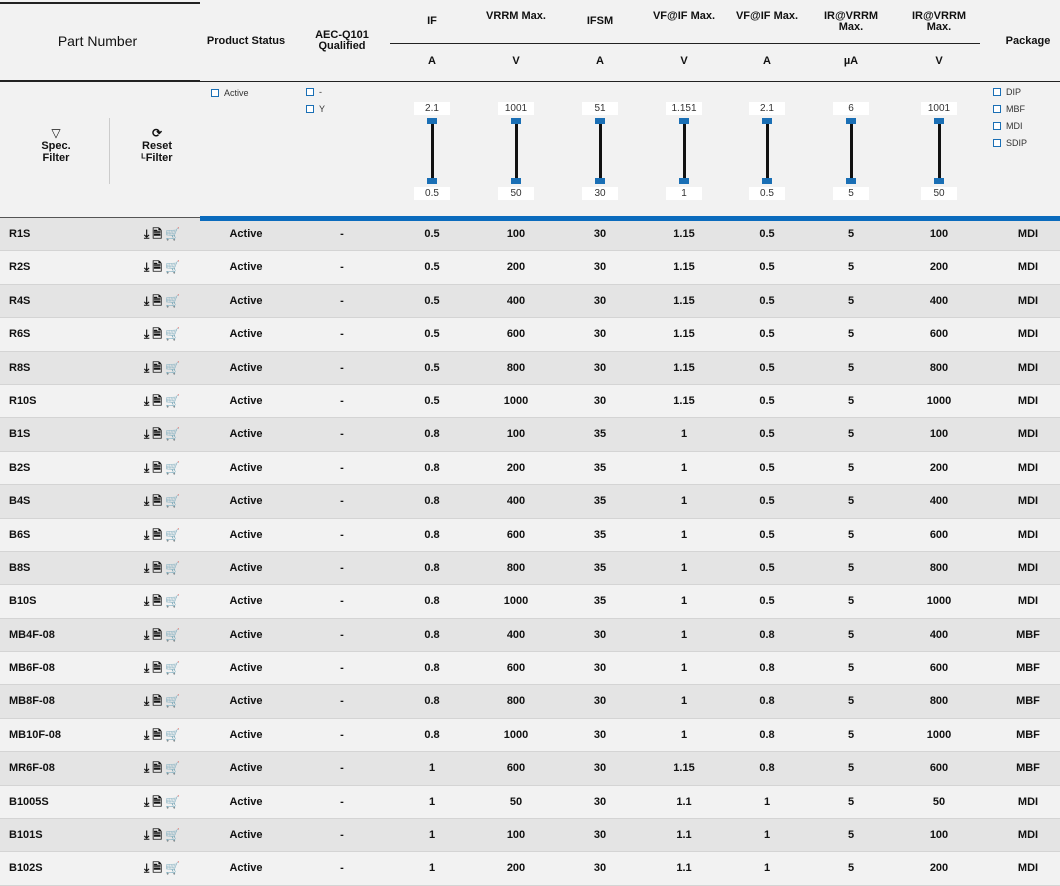 The width and height of the screenshot is (1060, 886). I want to click on part-number-link: B102S, so click(26, 868).